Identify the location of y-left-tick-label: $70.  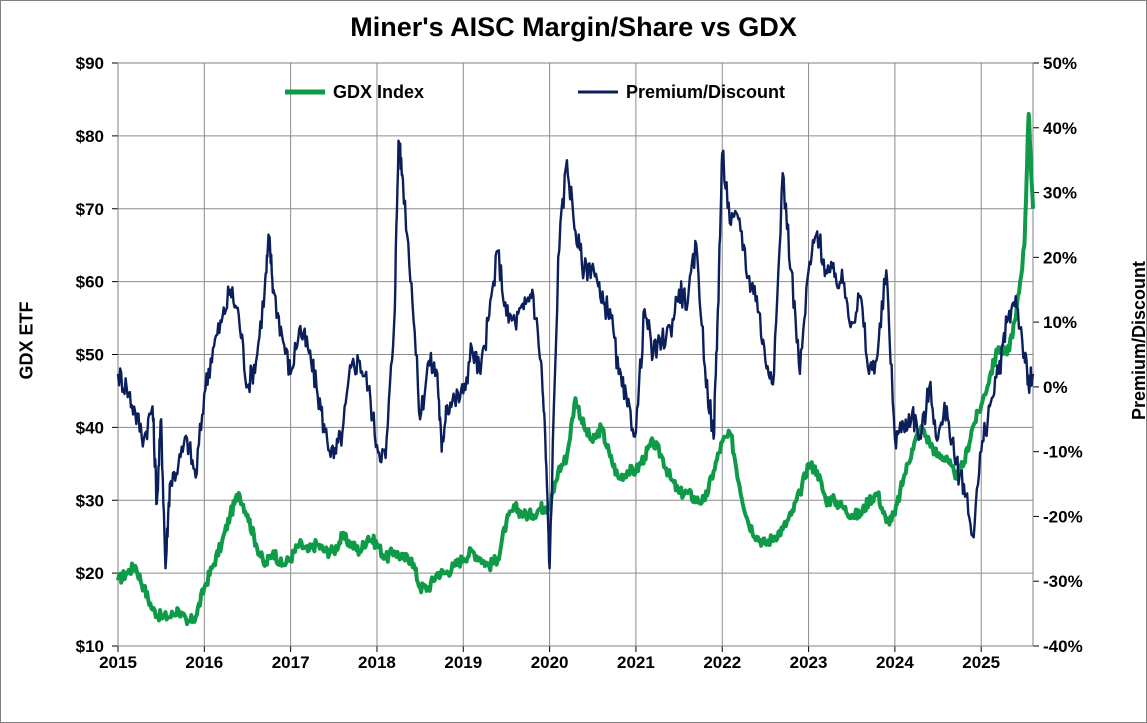
(90, 209).